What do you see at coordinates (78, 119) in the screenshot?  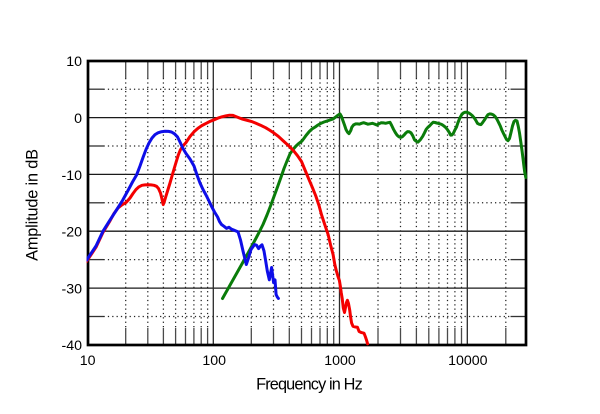 I see `svg-text: 0` at bounding box center [78, 119].